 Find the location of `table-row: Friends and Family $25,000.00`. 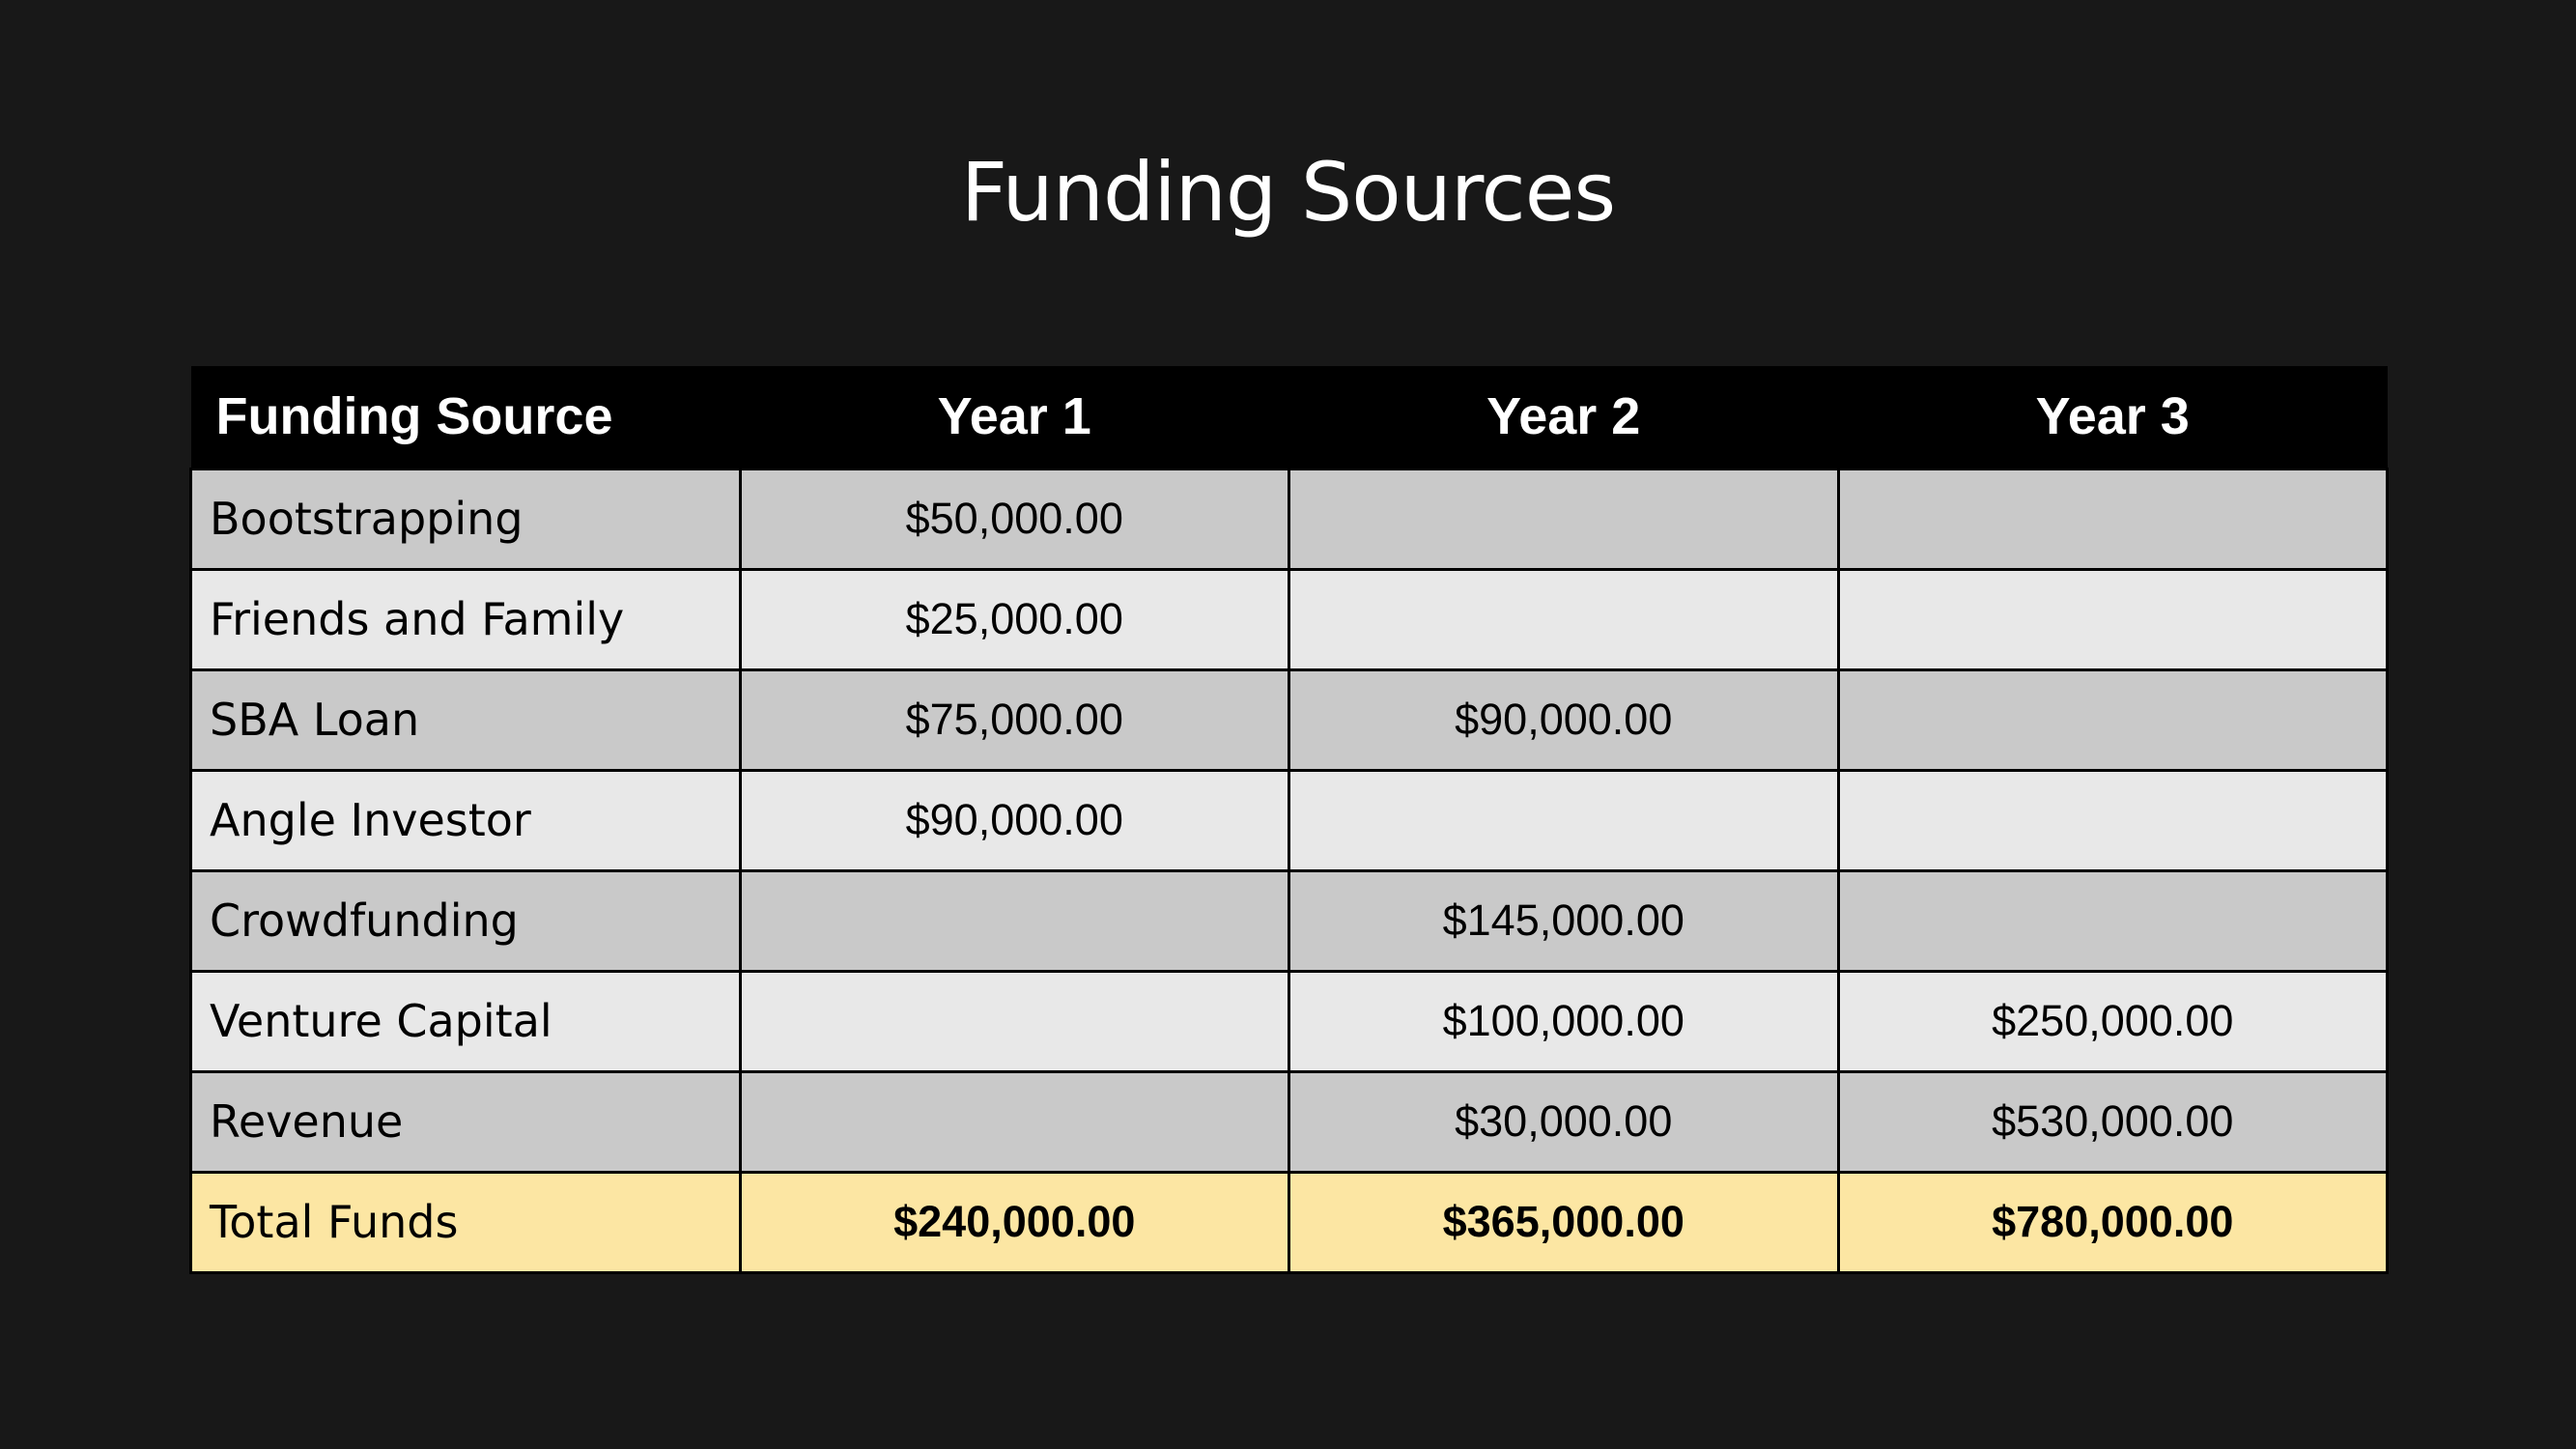

table-row: Friends and Family $25,000.00 is located at coordinates (1289, 619).